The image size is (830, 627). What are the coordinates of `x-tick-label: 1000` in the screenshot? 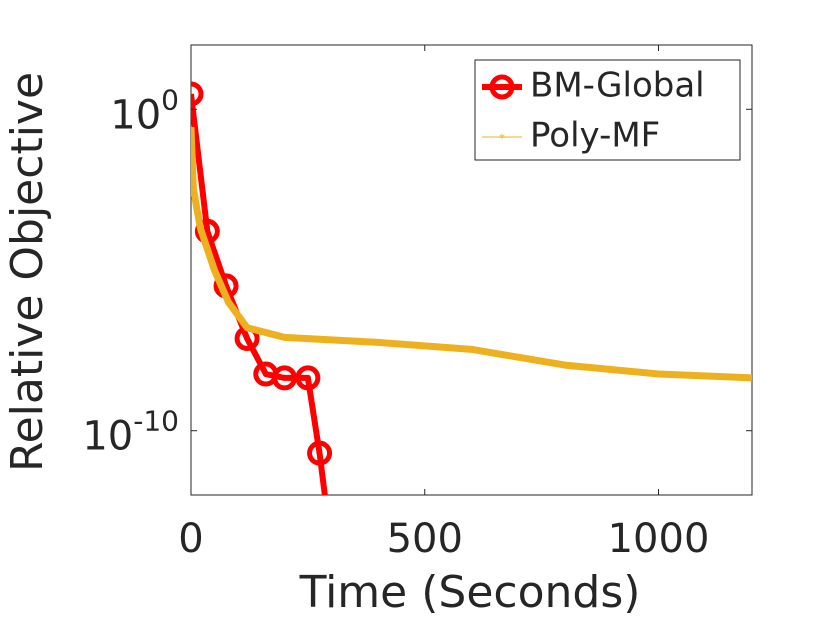 It's located at (659, 539).